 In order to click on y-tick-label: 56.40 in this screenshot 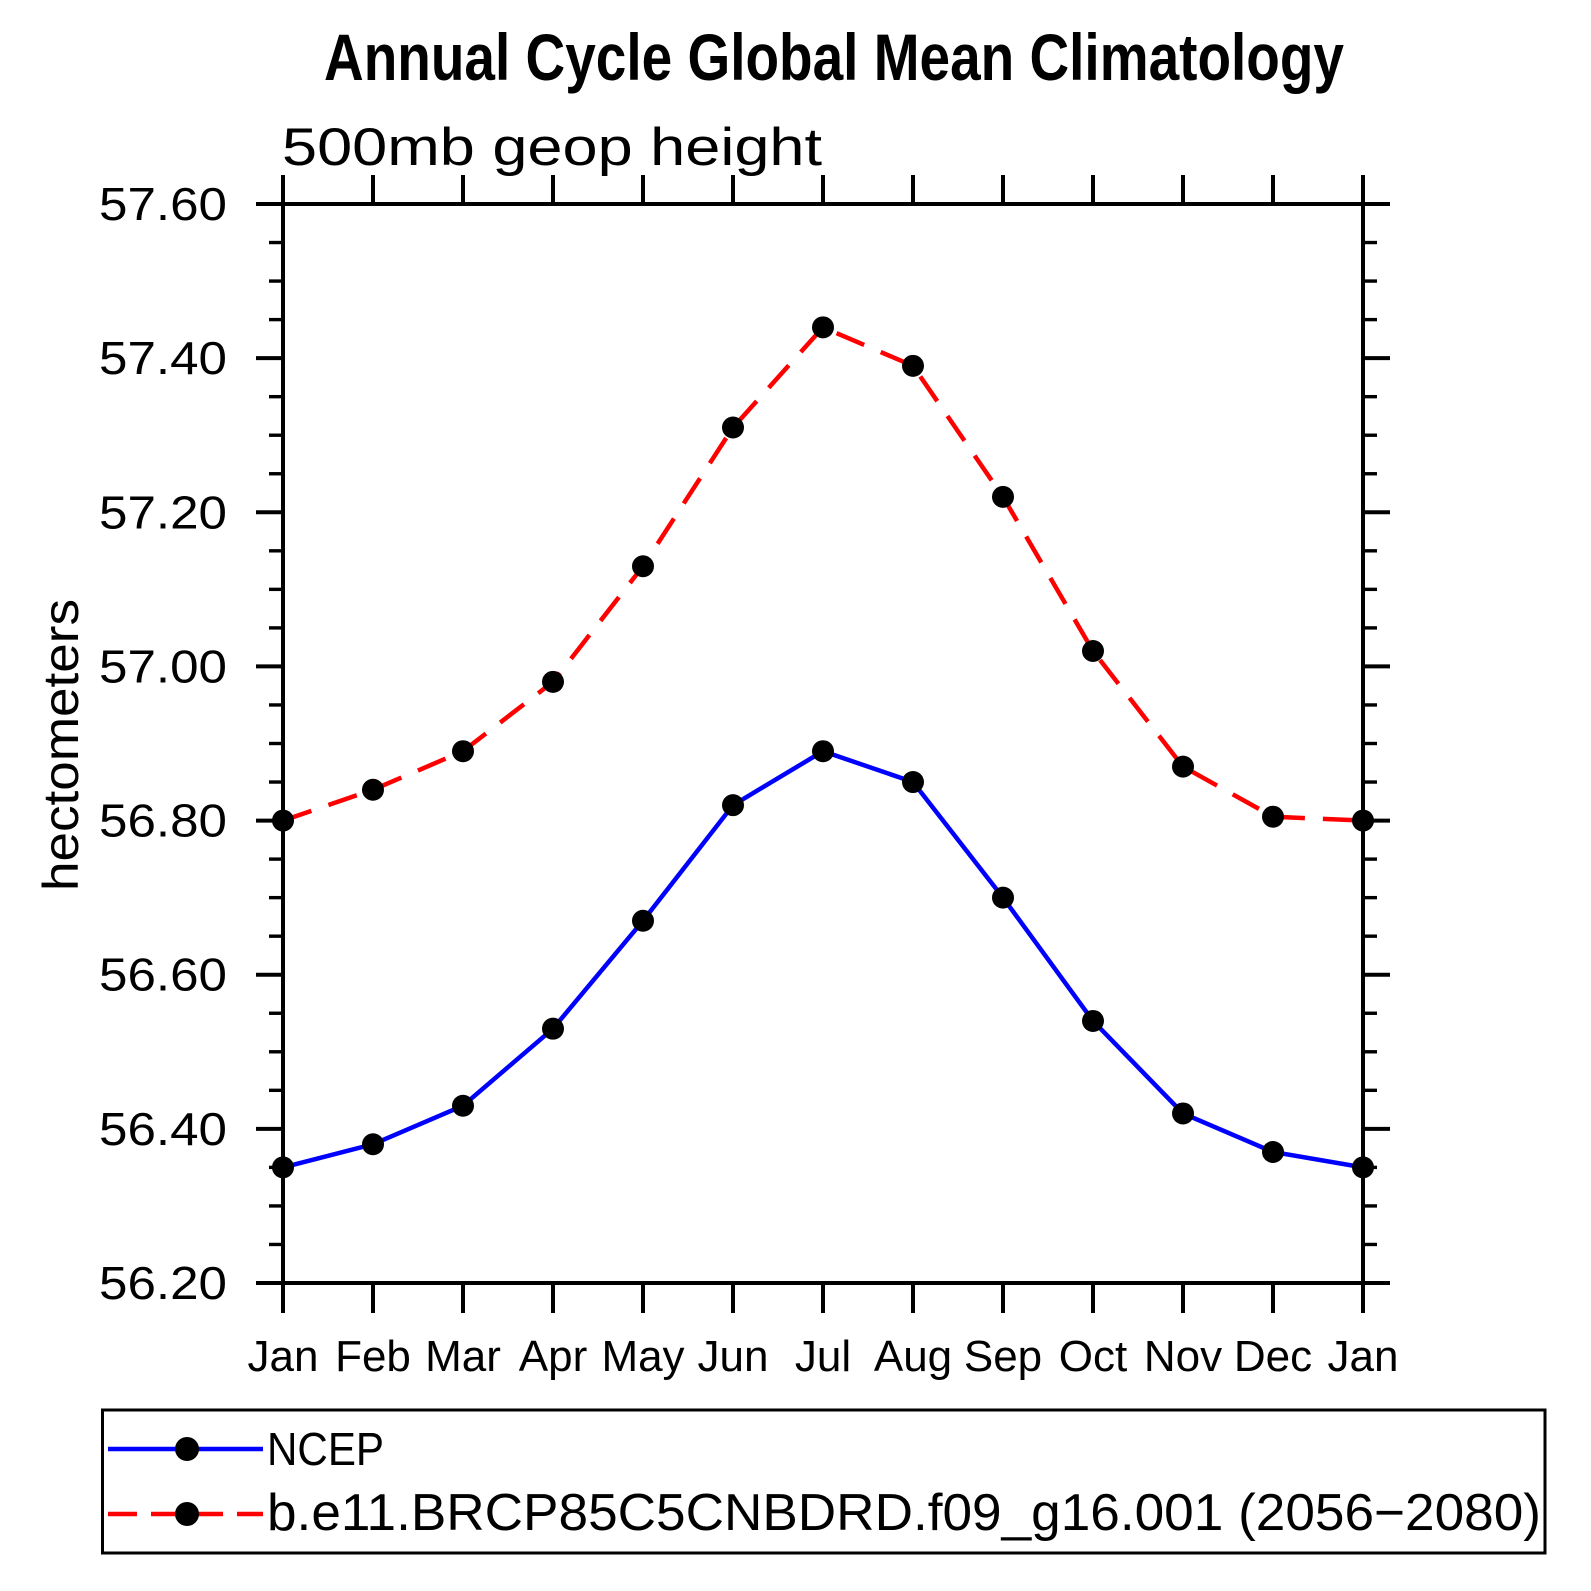, I will do `click(163, 1129)`.